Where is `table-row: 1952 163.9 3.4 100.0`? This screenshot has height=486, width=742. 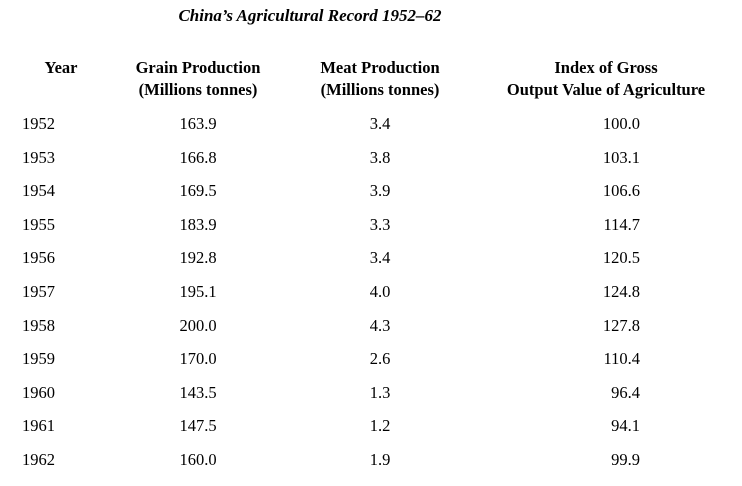 table-row: 1952 163.9 3.4 100.0 is located at coordinates (371, 131).